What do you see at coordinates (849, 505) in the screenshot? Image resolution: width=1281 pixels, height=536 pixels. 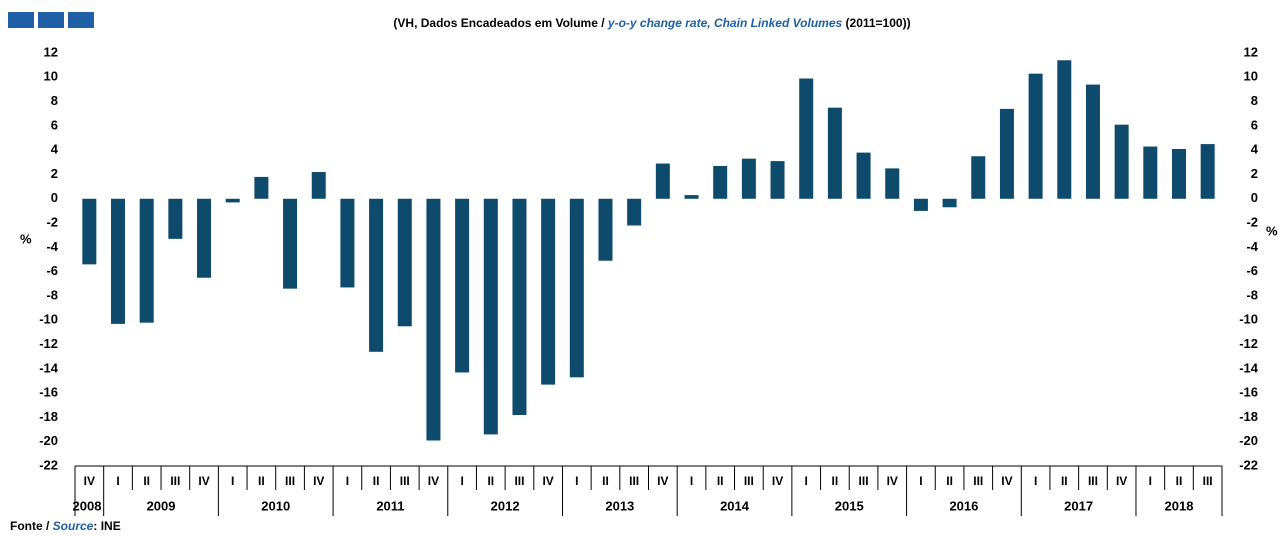 I see `year-label: 2015` at bounding box center [849, 505].